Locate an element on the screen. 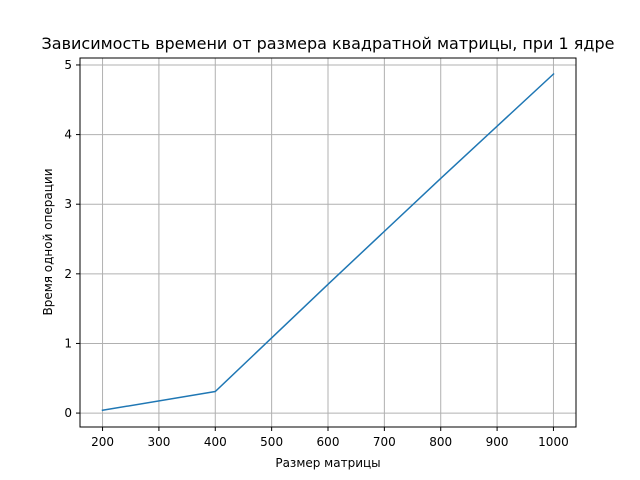  y-axis-ticks: 0 1 2 3 4 5 is located at coordinates (72, 239).